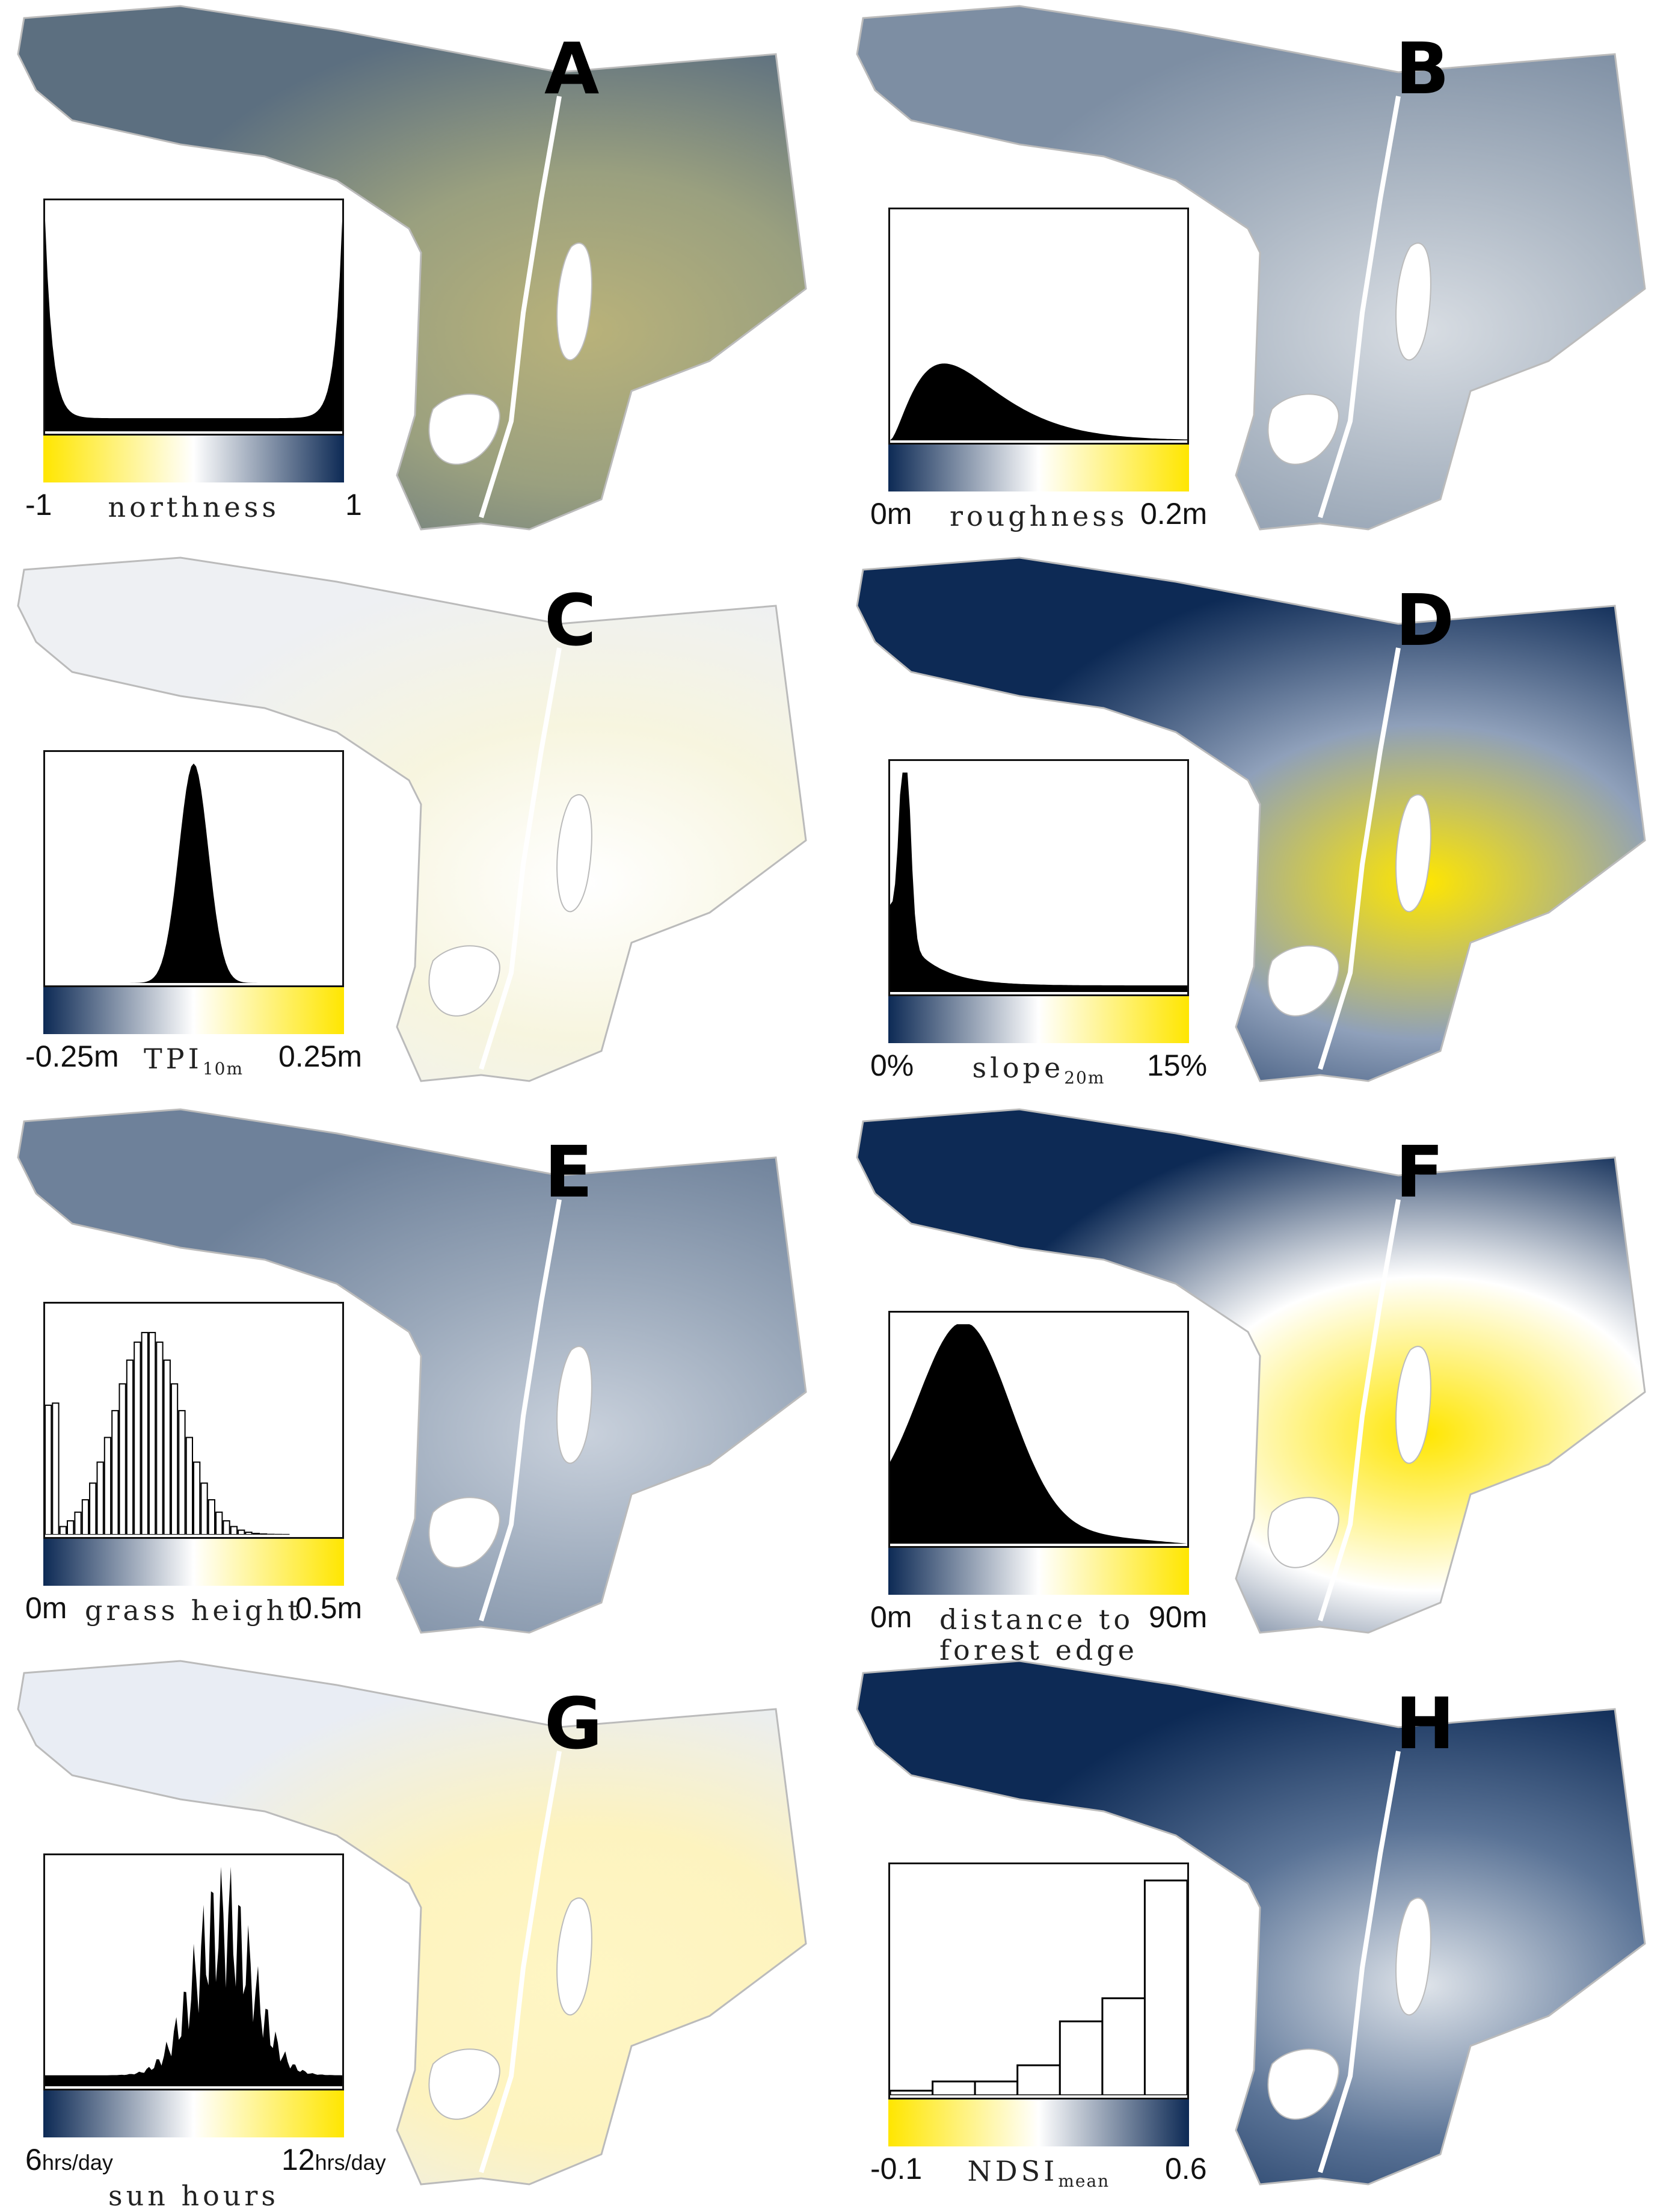 The height and width of the screenshot is (2212, 1678). I want to click on histogram-c, so click(193, 868).